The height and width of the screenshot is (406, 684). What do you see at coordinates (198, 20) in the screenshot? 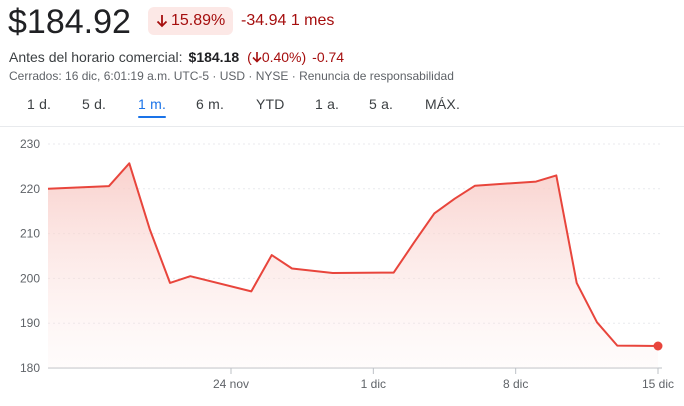
I see `change-percent: 15.89%` at bounding box center [198, 20].